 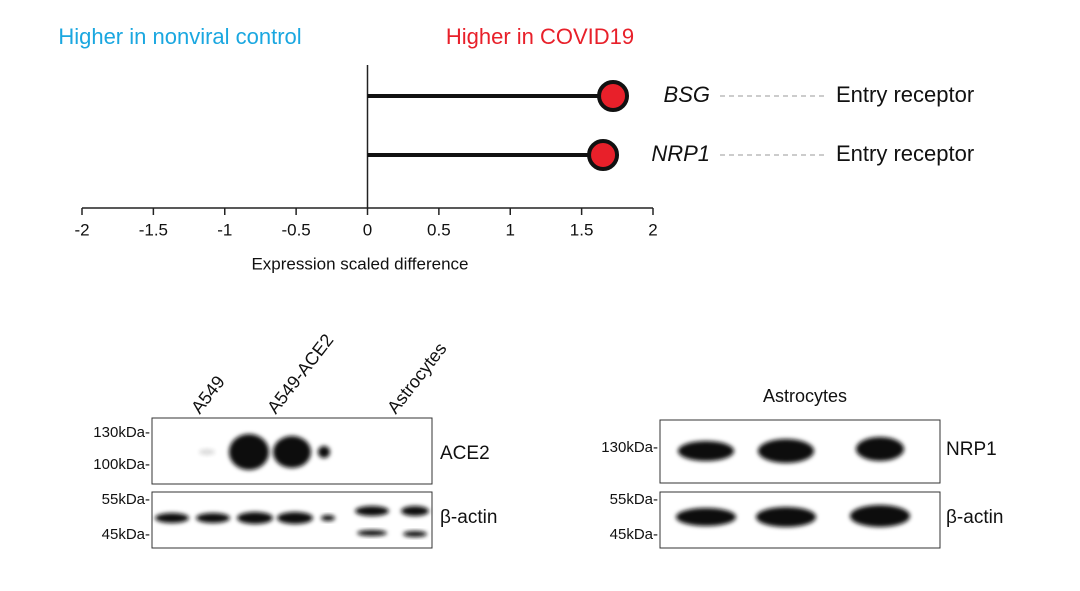 I want to click on x-tick-label: -1, so click(x=224, y=229).